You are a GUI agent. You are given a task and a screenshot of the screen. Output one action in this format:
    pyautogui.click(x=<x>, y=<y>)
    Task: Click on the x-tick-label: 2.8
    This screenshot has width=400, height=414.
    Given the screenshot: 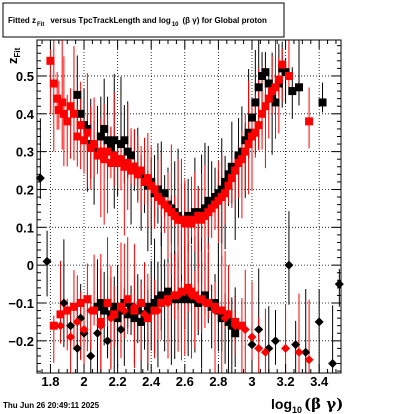 What is the action you would take?
    pyautogui.click(x=218, y=381)
    